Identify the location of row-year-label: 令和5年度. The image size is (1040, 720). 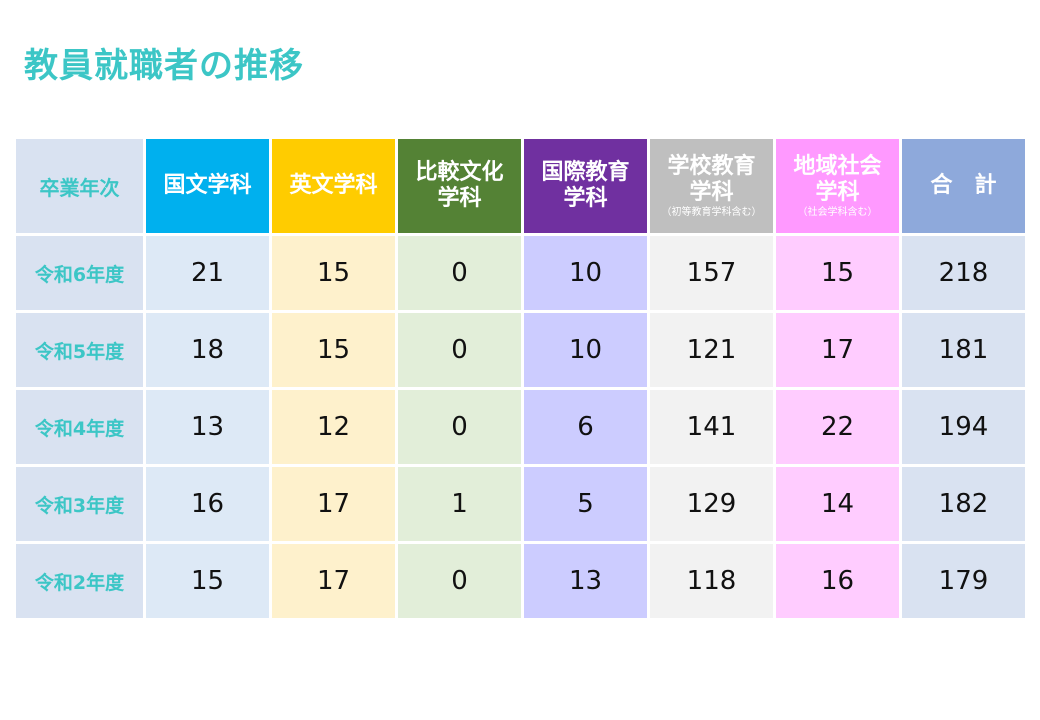
(79, 350).